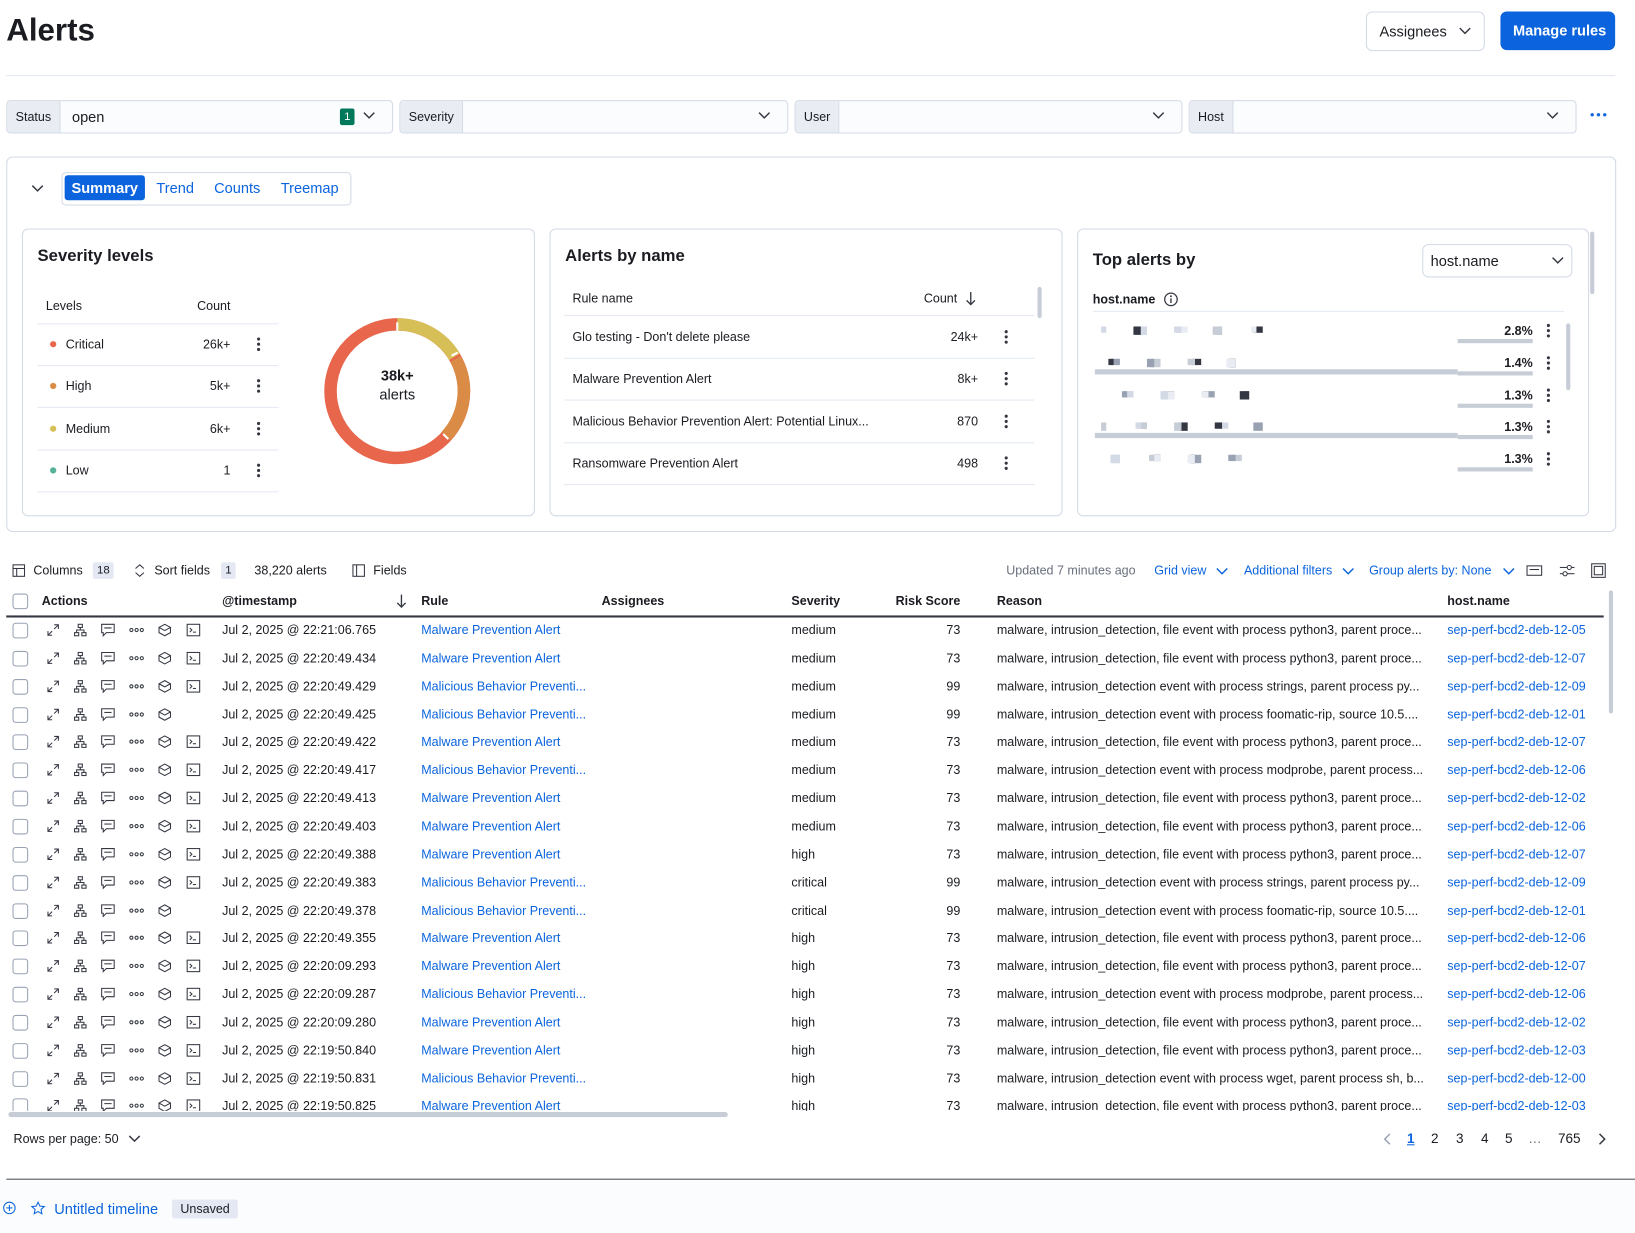 The height and width of the screenshot is (1233, 1635). What do you see at coordinates (1602, 1139) in the screenshot?
I see `next-page` at bounding box center [1602, 1139].